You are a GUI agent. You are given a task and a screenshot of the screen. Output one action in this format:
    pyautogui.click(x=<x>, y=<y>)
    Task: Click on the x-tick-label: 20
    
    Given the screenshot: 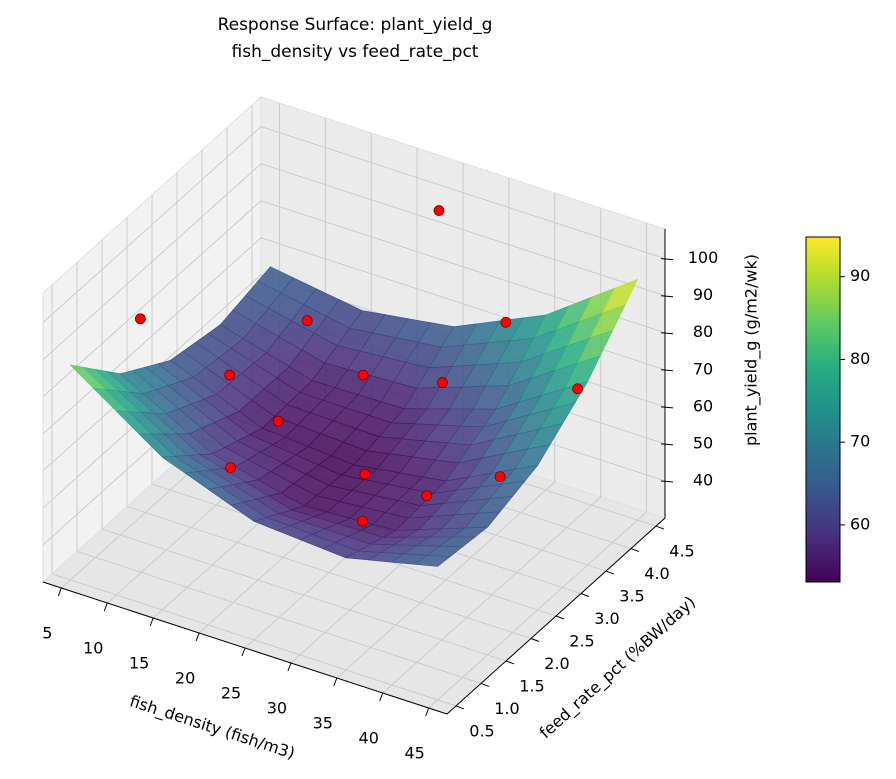 What is the action you would take?
    pyautogui.click(x=185, y=678)
    